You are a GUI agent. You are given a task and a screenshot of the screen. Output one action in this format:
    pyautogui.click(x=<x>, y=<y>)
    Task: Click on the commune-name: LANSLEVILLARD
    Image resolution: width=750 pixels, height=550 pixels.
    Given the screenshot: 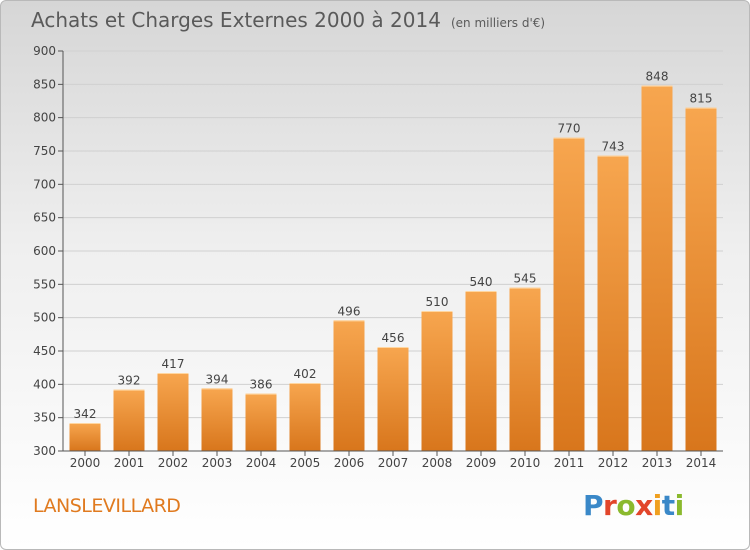 What is the action you would take?
    pyautogui.click(x=107, y=506)
    